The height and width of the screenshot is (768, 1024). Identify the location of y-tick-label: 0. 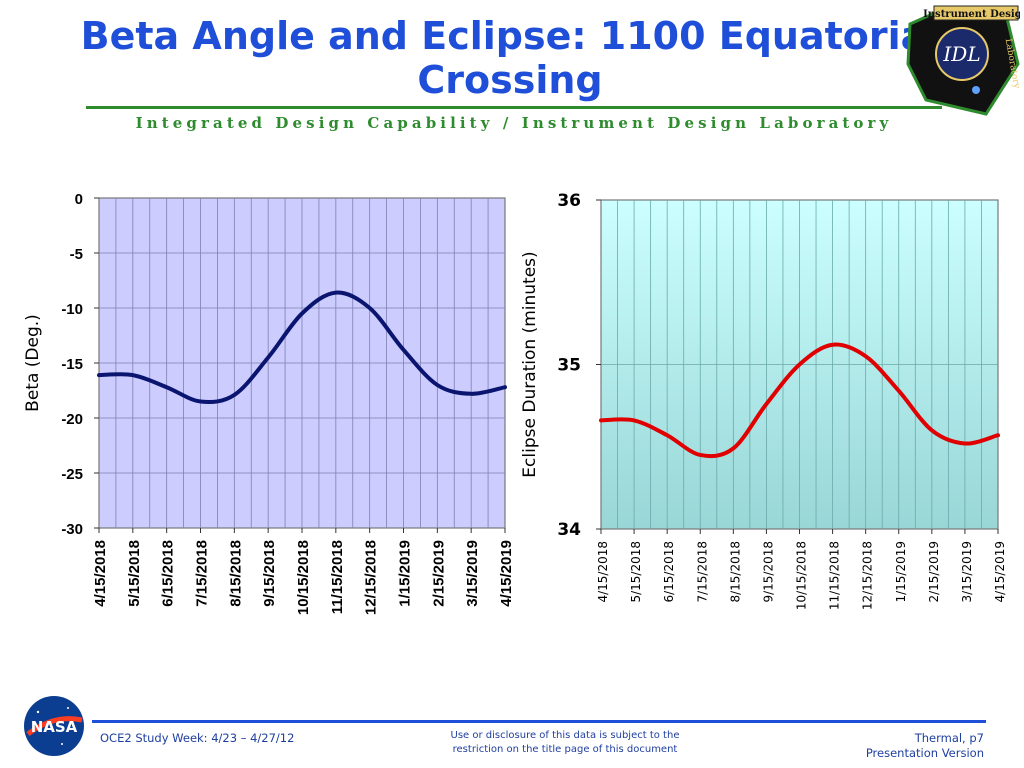
(79, 199).